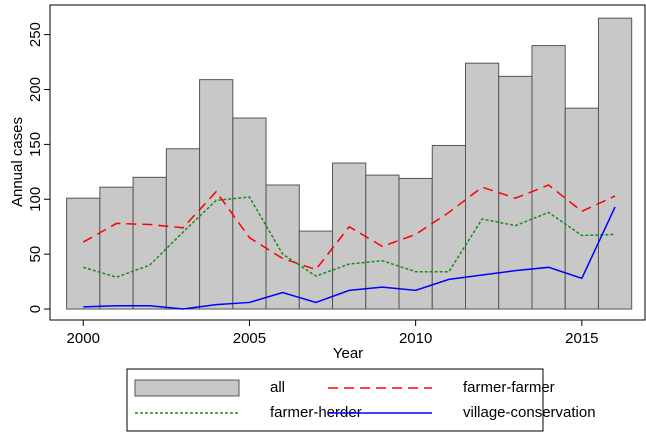  Describe the element at coordinates (35, 309) in the screenshot. I see `y-tick-label: 0` at that location.